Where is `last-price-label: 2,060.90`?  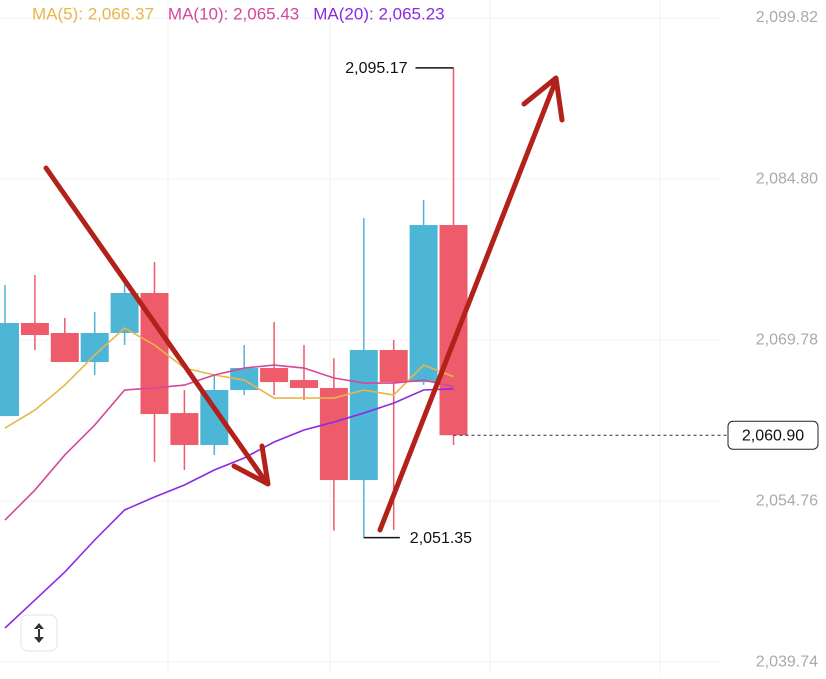 last-price-label: 2,060.90 is located at coordinates (773, 435).